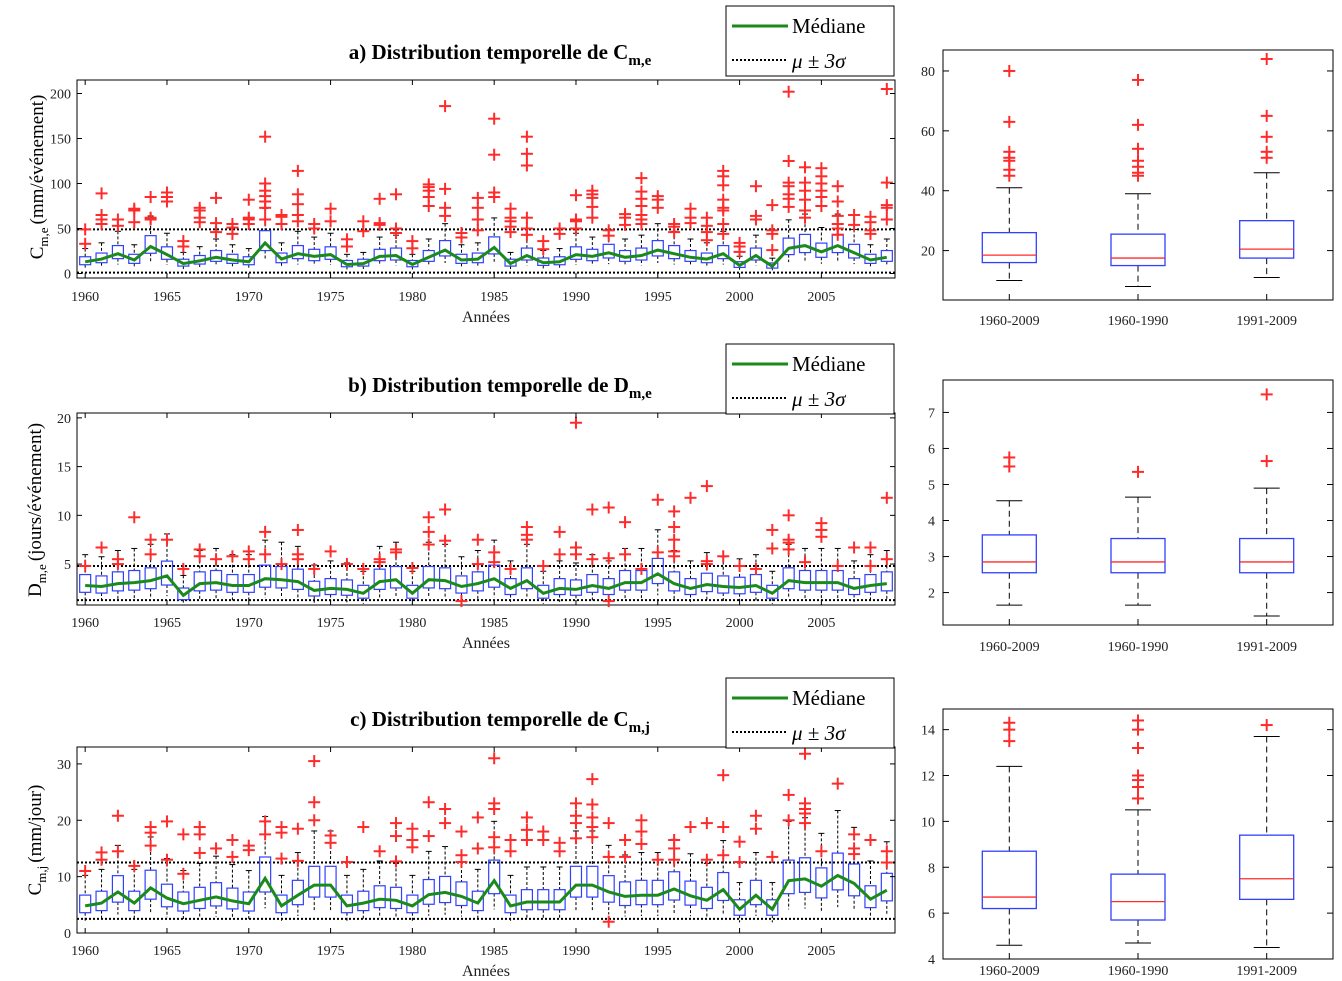 The image size is (1342, 981). What do you see at coordinates (928, 777) in the screenshot?
I see `y-tick-label: 12` at bounding box center [928, 777].